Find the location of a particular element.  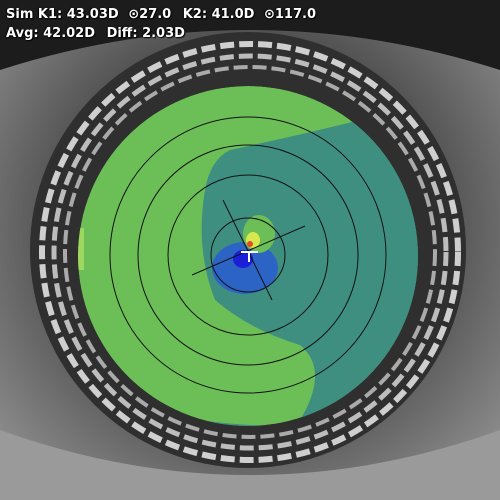

map-blue-zone is located at coordinates (245, 268).